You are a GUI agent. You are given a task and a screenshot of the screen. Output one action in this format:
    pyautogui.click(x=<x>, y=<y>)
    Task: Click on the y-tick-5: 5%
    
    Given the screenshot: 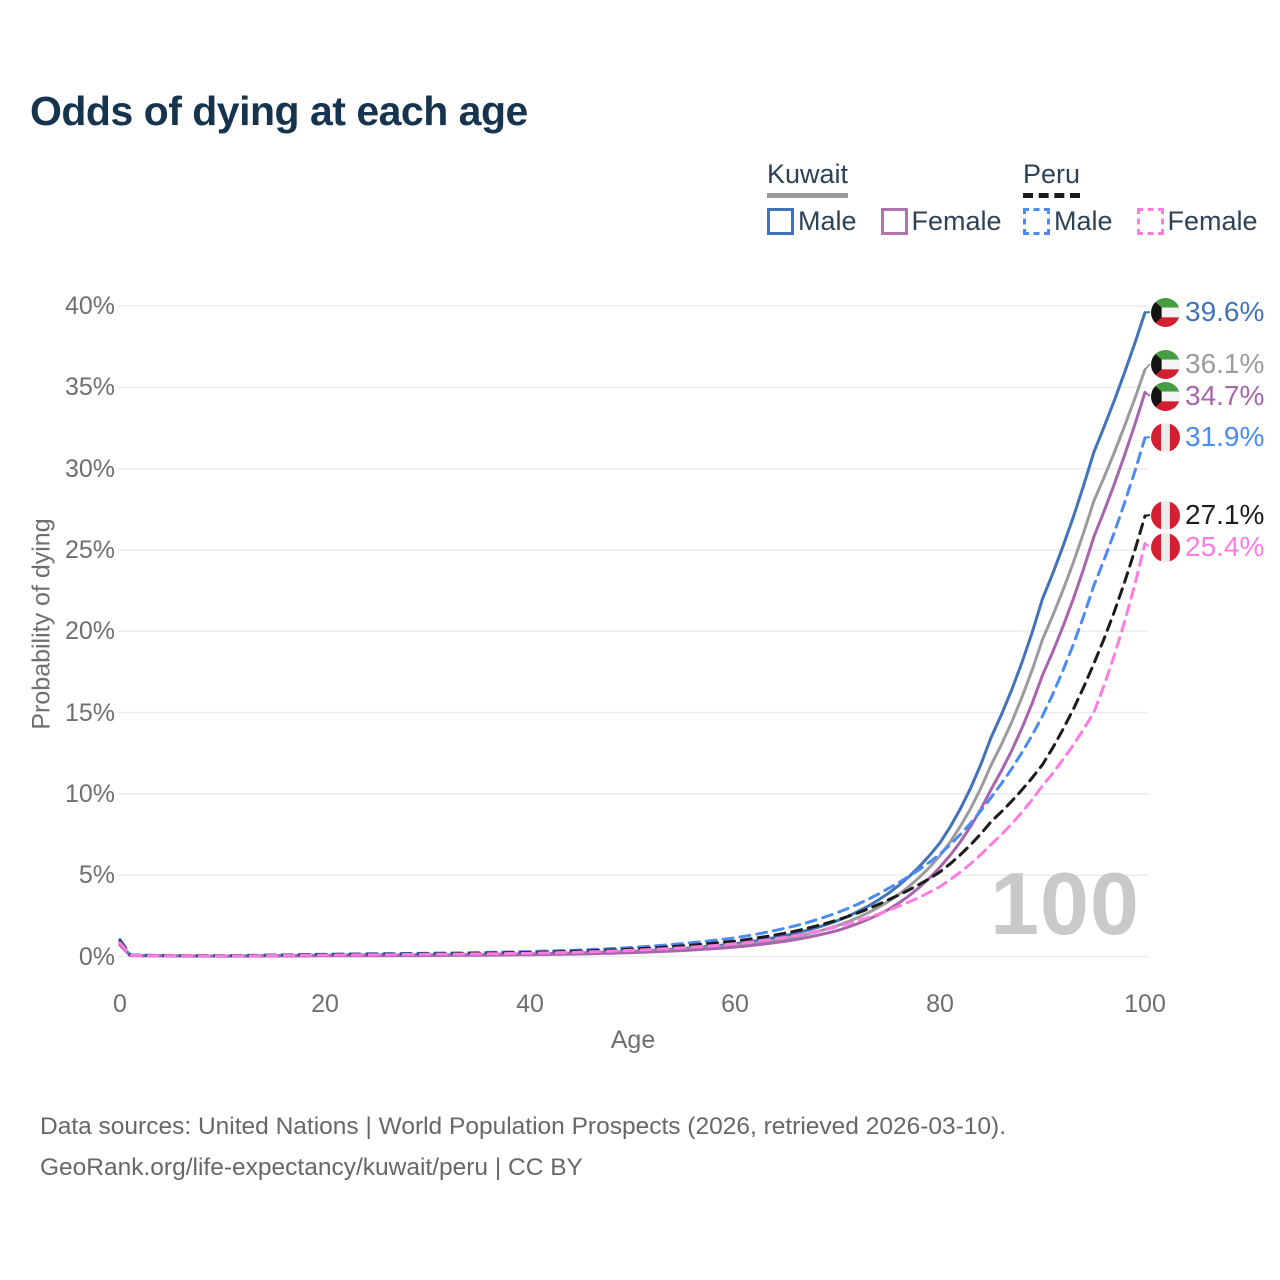 What is the action you would take?
    pyautogui.click(x=96, y=875)
    